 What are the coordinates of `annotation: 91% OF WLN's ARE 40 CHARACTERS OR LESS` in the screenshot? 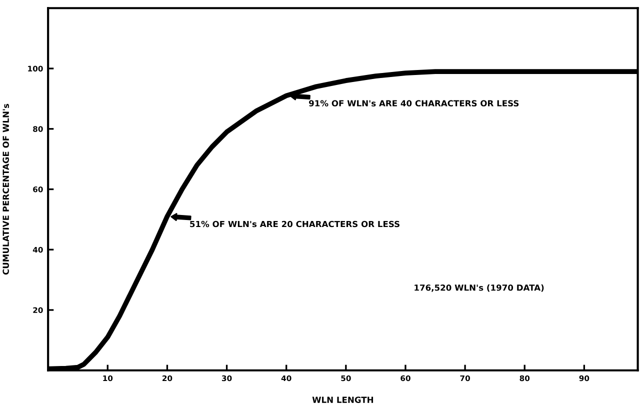 It's located at (414, 103).